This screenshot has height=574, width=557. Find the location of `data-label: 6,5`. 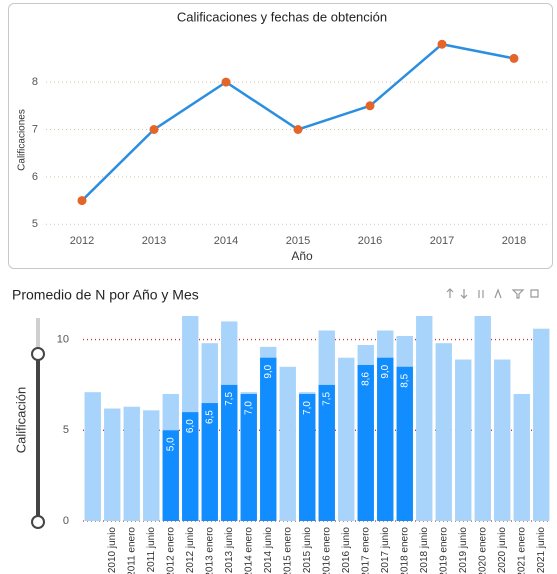

data-label: 6,5 is located at coordinates (209, 417).